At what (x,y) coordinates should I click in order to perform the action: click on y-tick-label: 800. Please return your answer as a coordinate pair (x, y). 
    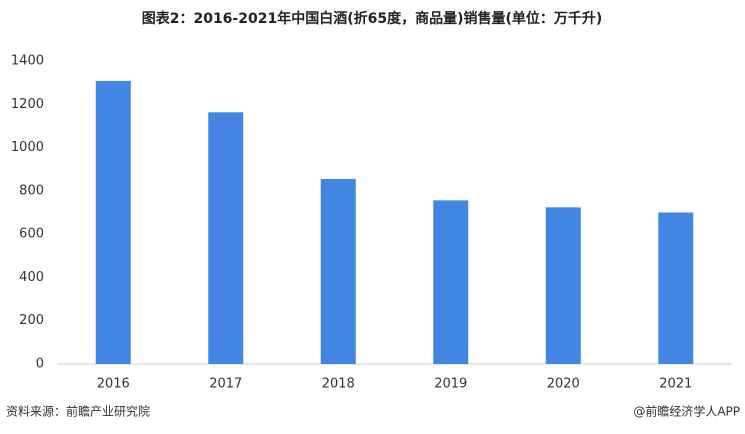
    Looking at the image, I should click on (31, 190).